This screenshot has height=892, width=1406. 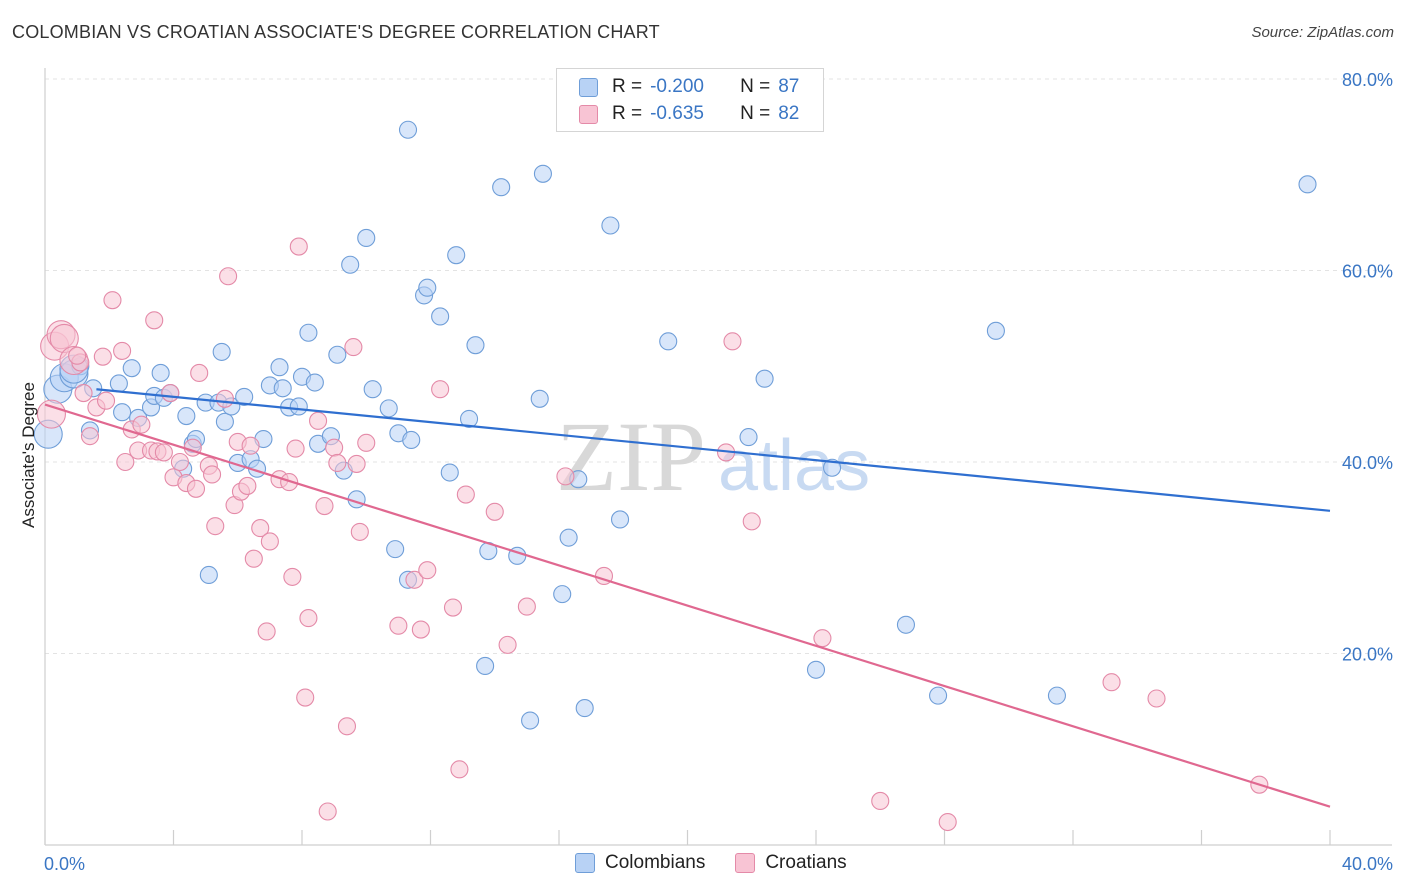 What do you see at coordinates (1367, 272) in the screenshot?
I see `y-tick-label: 60.0%` at bounding box center [1367, 272].